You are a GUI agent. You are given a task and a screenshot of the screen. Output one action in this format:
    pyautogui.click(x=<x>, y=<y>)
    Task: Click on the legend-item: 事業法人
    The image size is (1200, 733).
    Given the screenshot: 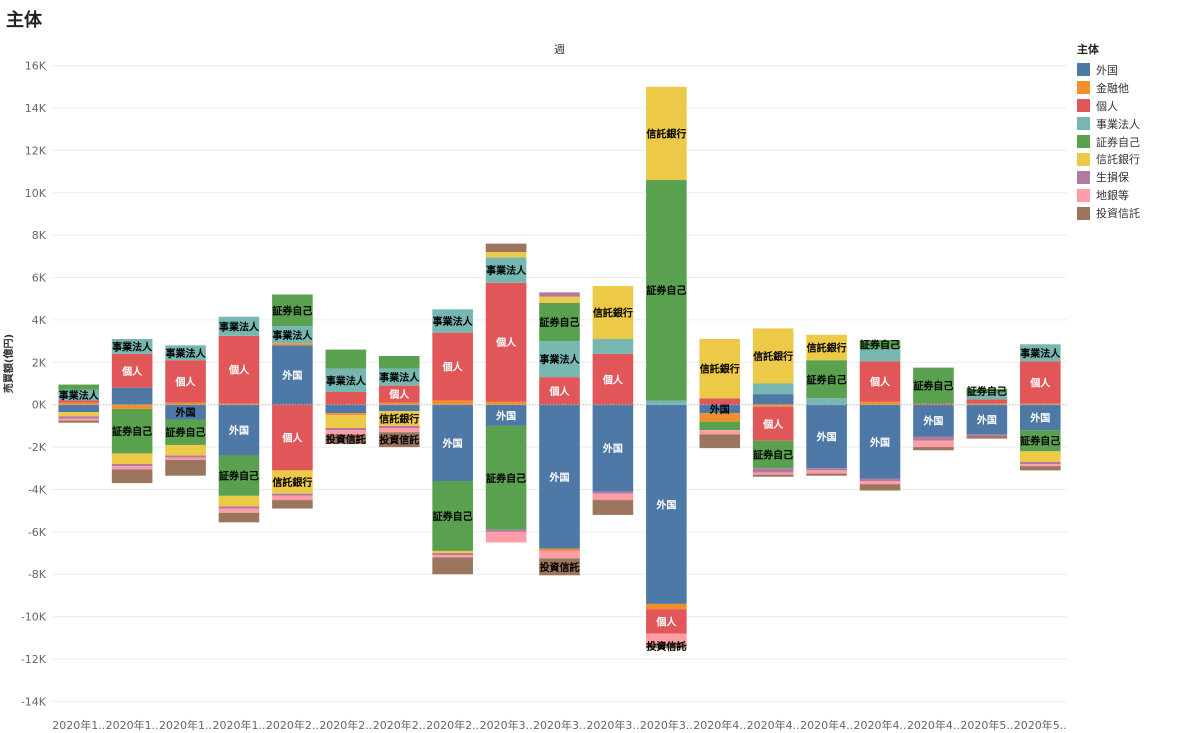 What is the action you would take?
    pyautogui.click(x=1108, y=124)
    